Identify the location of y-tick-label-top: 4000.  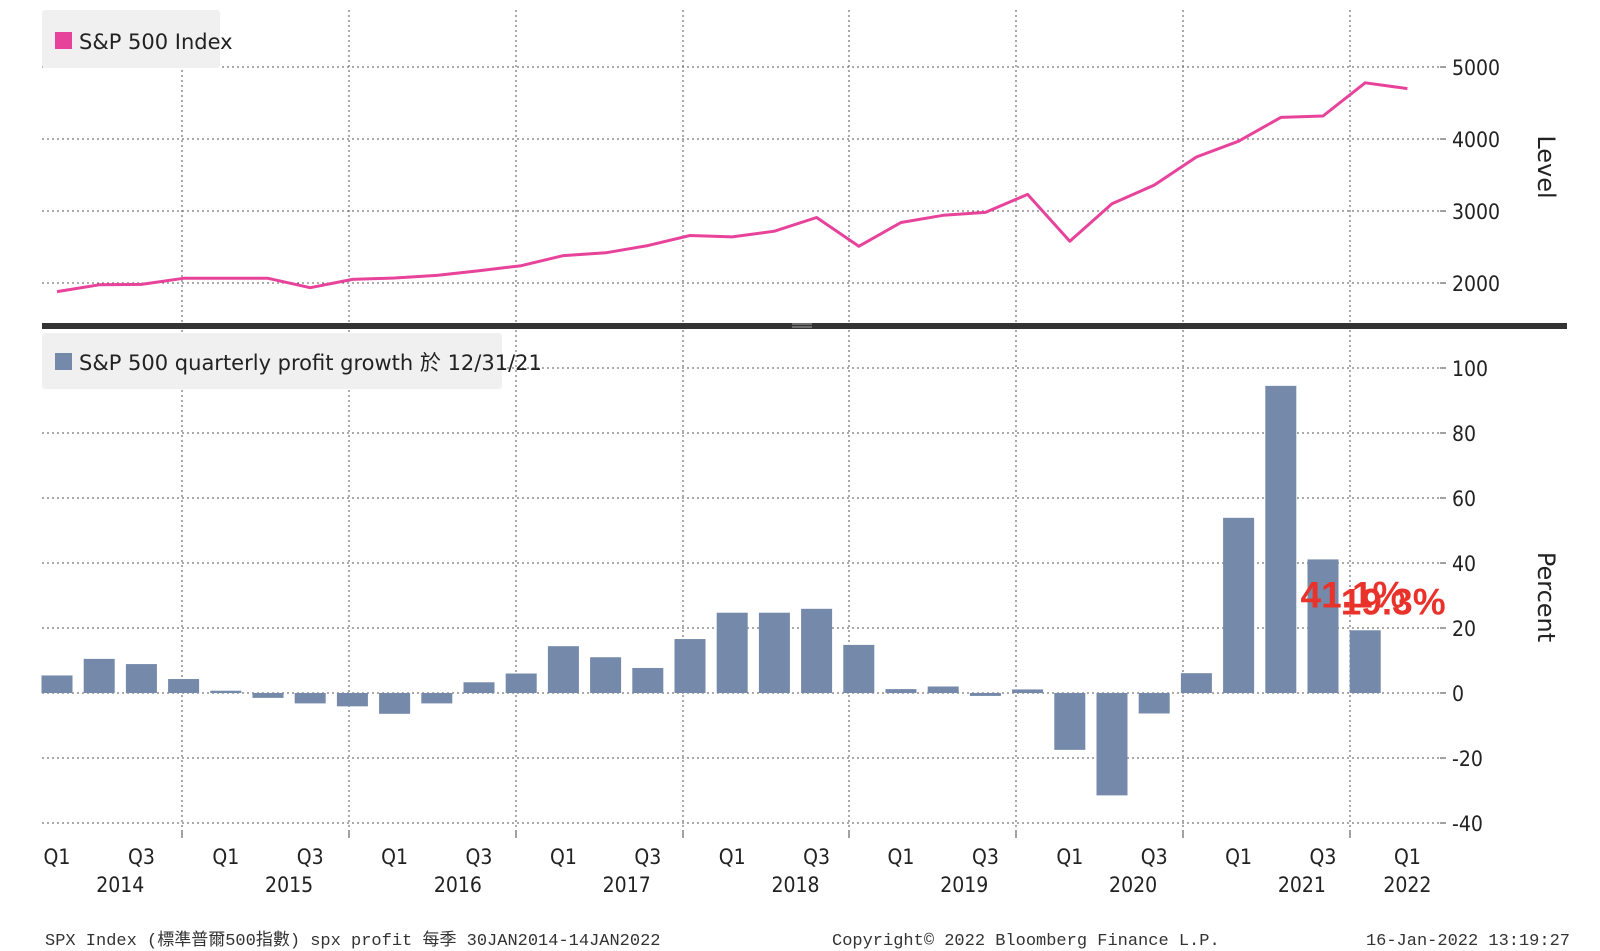
(1476, 140).